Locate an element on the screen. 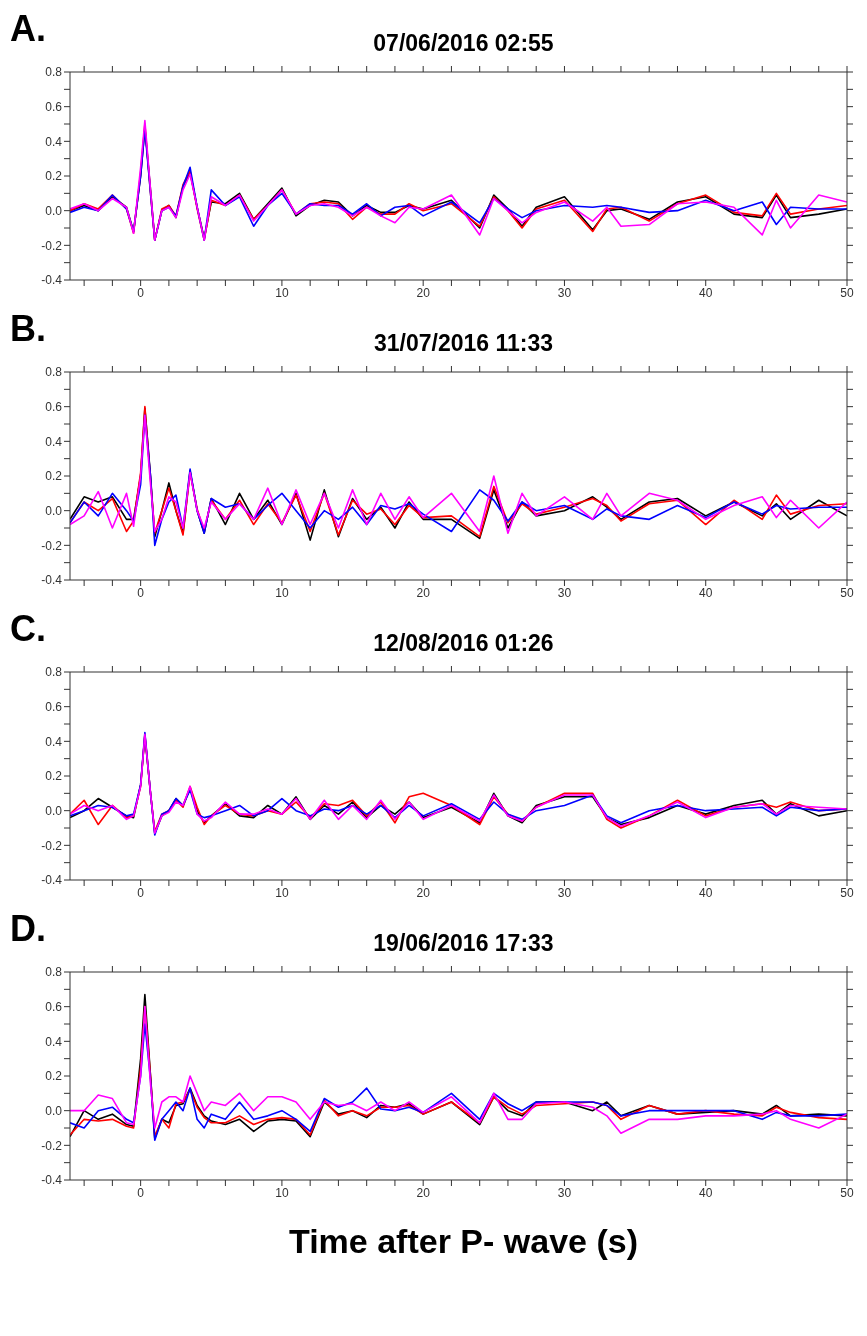 The image size is (867, 1336). x-axis-title: Time after P- wave (s) is located at coordinates (463, 1241).